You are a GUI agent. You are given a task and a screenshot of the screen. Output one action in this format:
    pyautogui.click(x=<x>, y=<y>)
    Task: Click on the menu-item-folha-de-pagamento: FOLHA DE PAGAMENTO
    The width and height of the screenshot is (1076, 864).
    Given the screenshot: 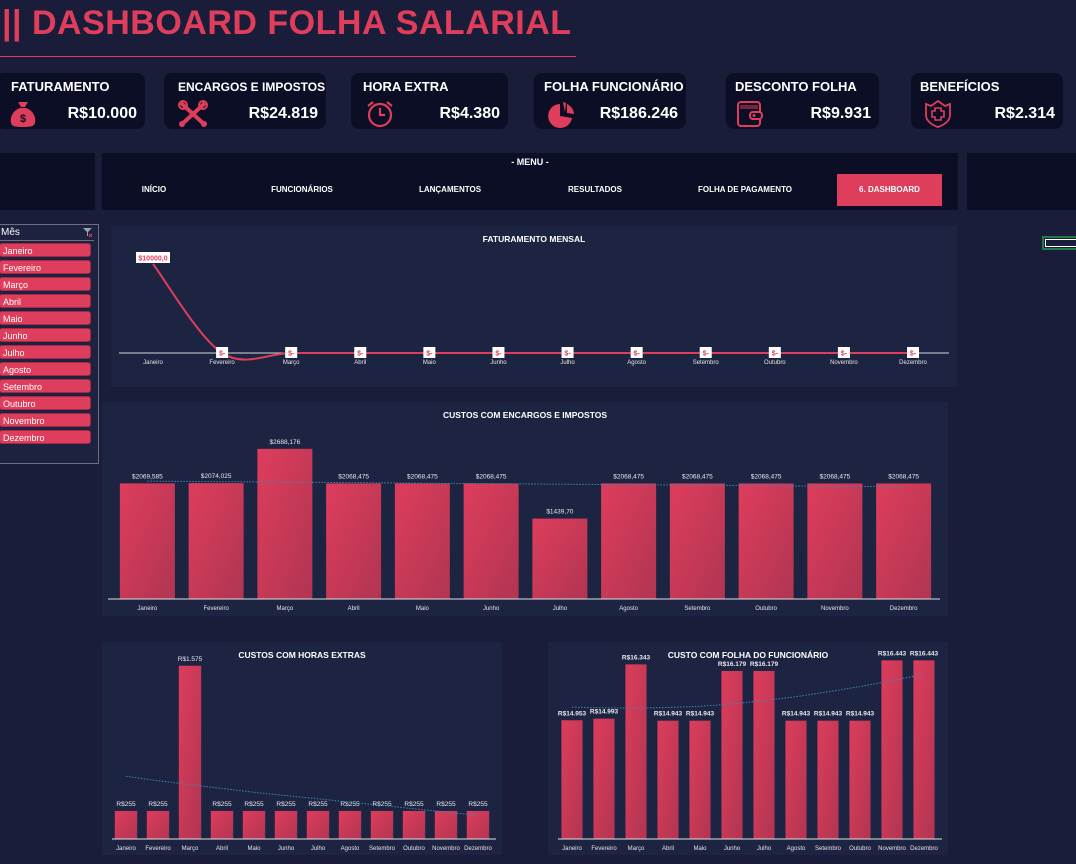 What is the action you would take?
    pyautogui.click(x=745, y=189)
    